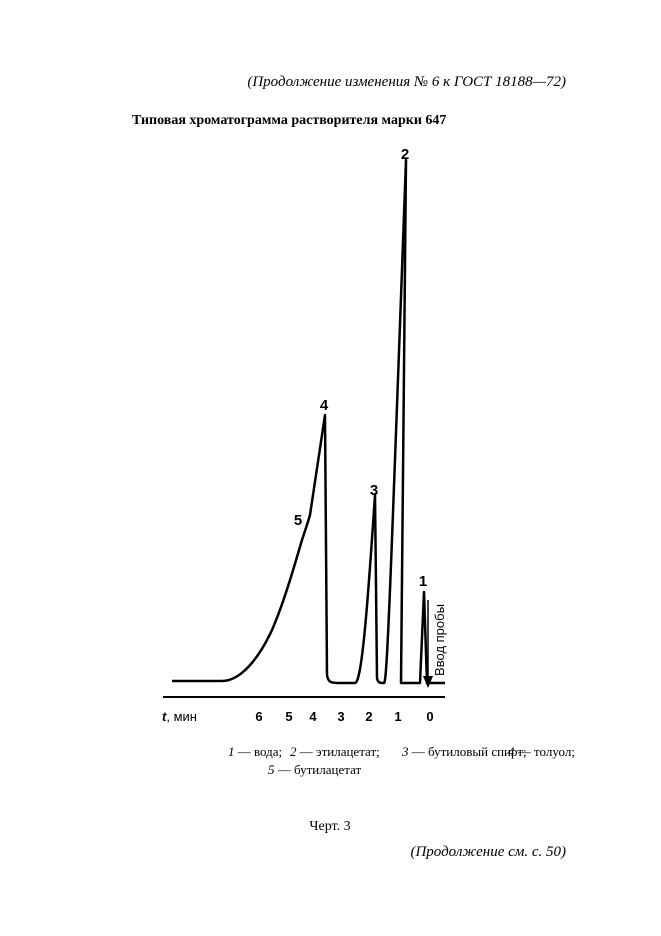 Image resolution: width=661 pixels, height=936 pixels. I want to click on axis-tick-label: 2, so click(368, 716).